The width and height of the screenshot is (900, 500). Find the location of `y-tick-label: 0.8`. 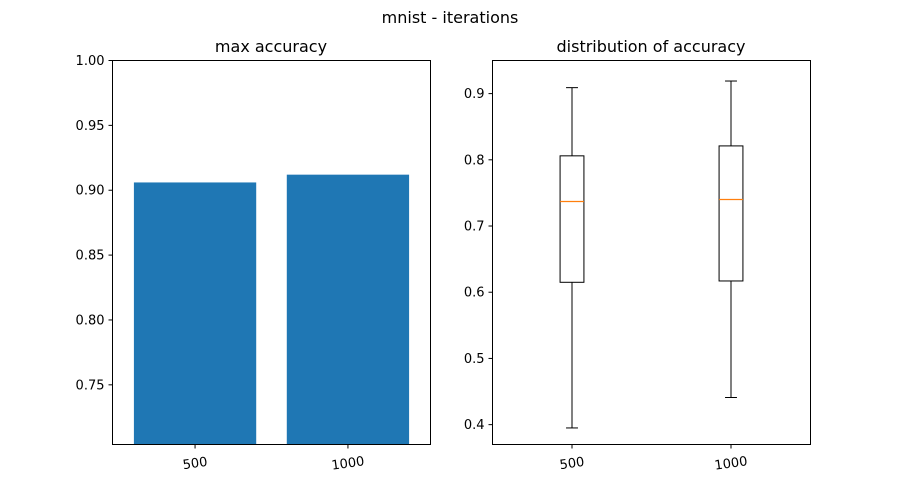

y-tick-label: 0.8 is located at coordinates (474, 160).